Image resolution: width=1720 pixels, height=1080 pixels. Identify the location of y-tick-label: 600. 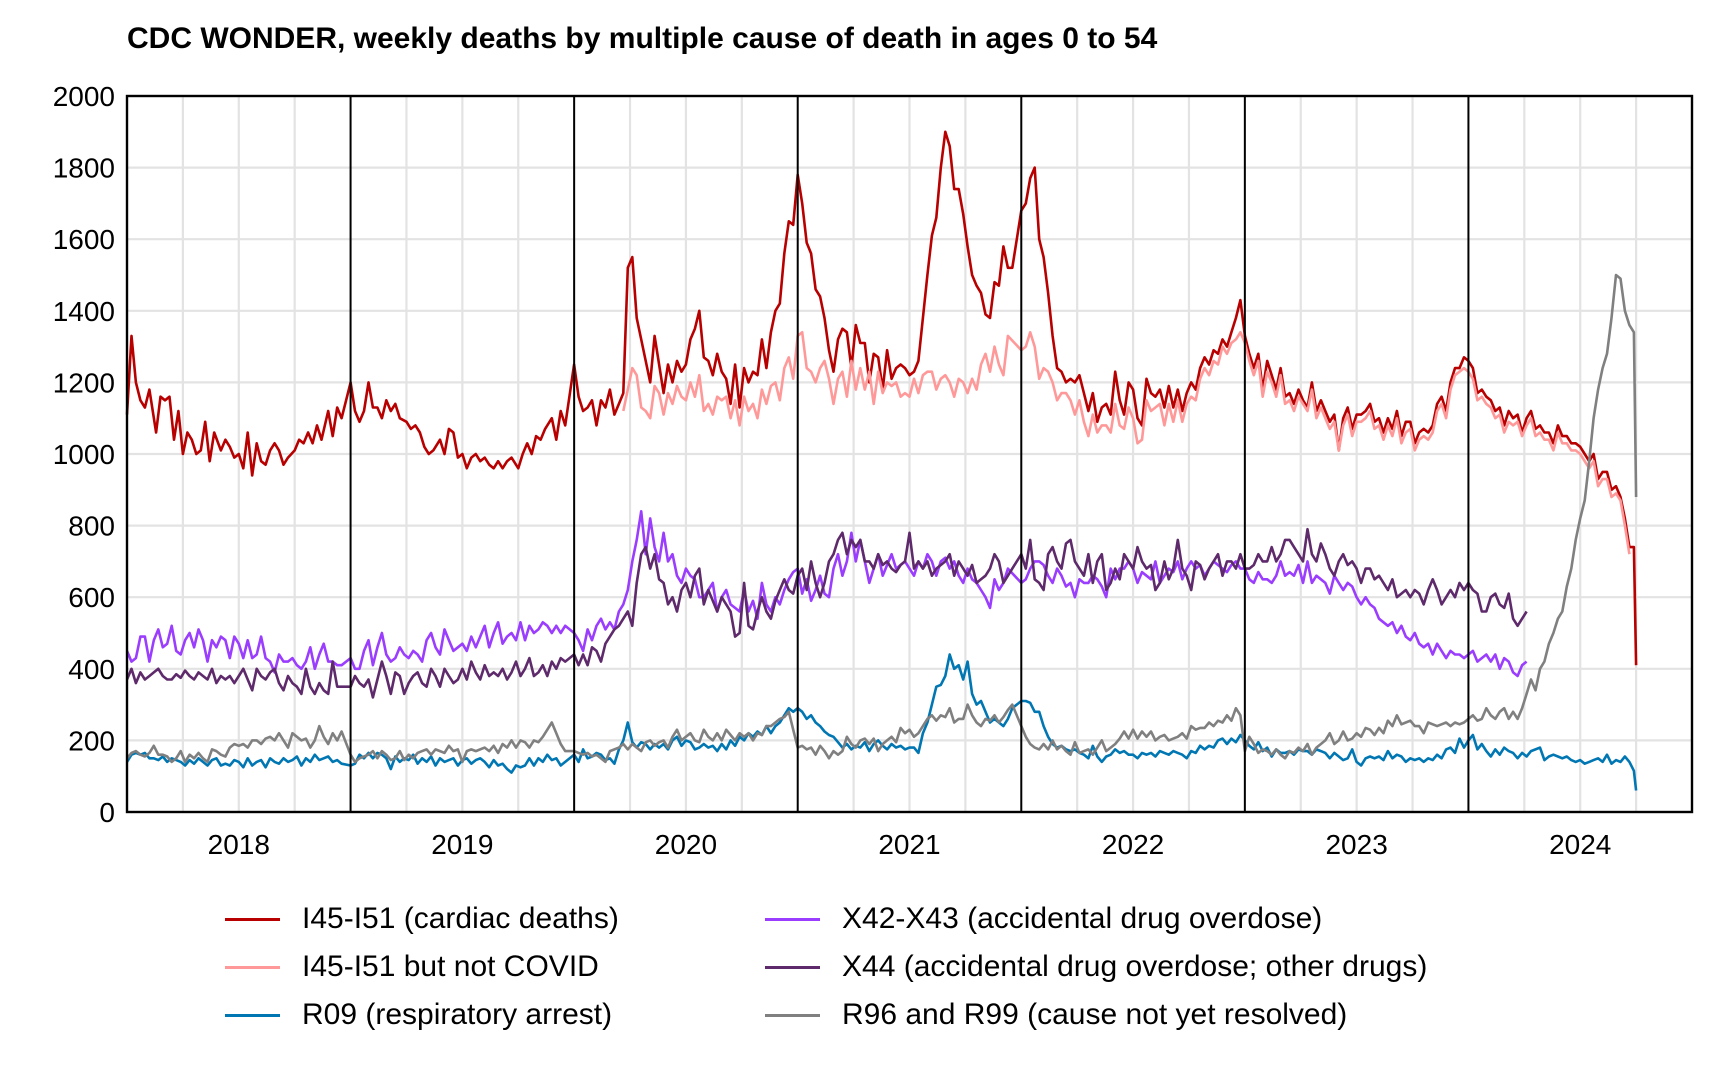
(91, 597).